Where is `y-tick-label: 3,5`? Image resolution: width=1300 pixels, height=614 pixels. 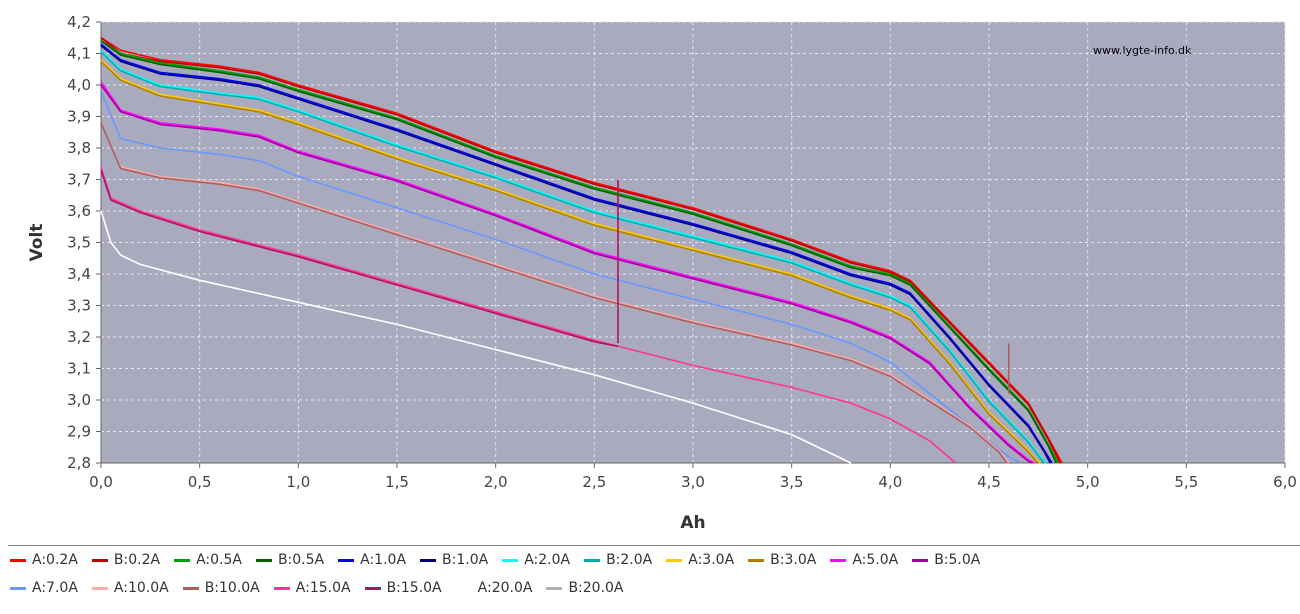 y-tick-label: 3,5 is located at coordinates (79, 243).